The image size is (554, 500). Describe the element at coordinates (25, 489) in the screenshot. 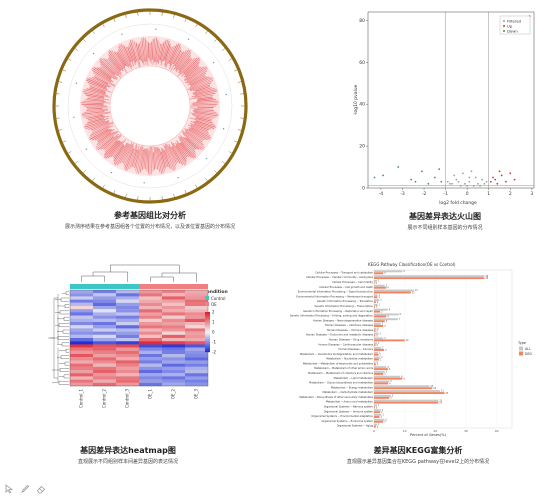

I see `pen-icon` at that location.